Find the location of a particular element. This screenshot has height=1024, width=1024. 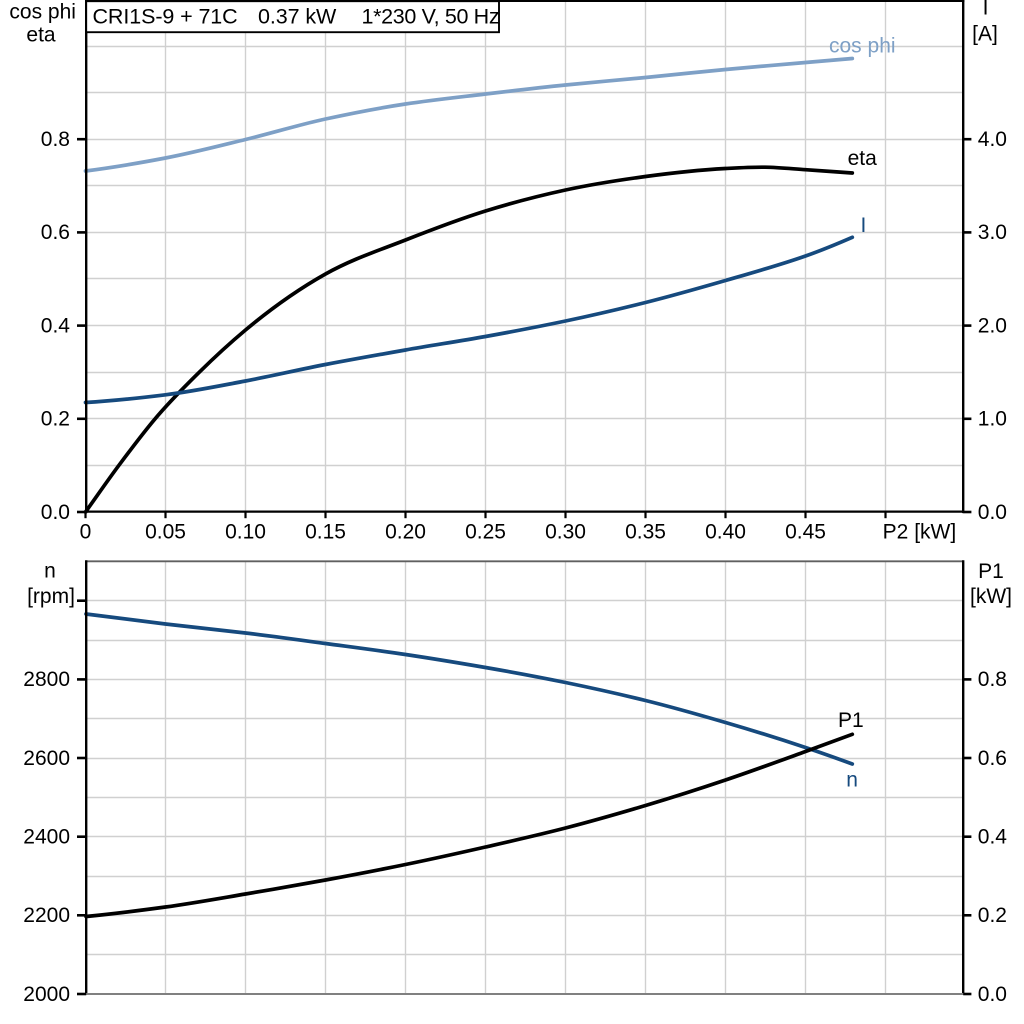

svg-text: 0 is located at coordinates (86, 531).